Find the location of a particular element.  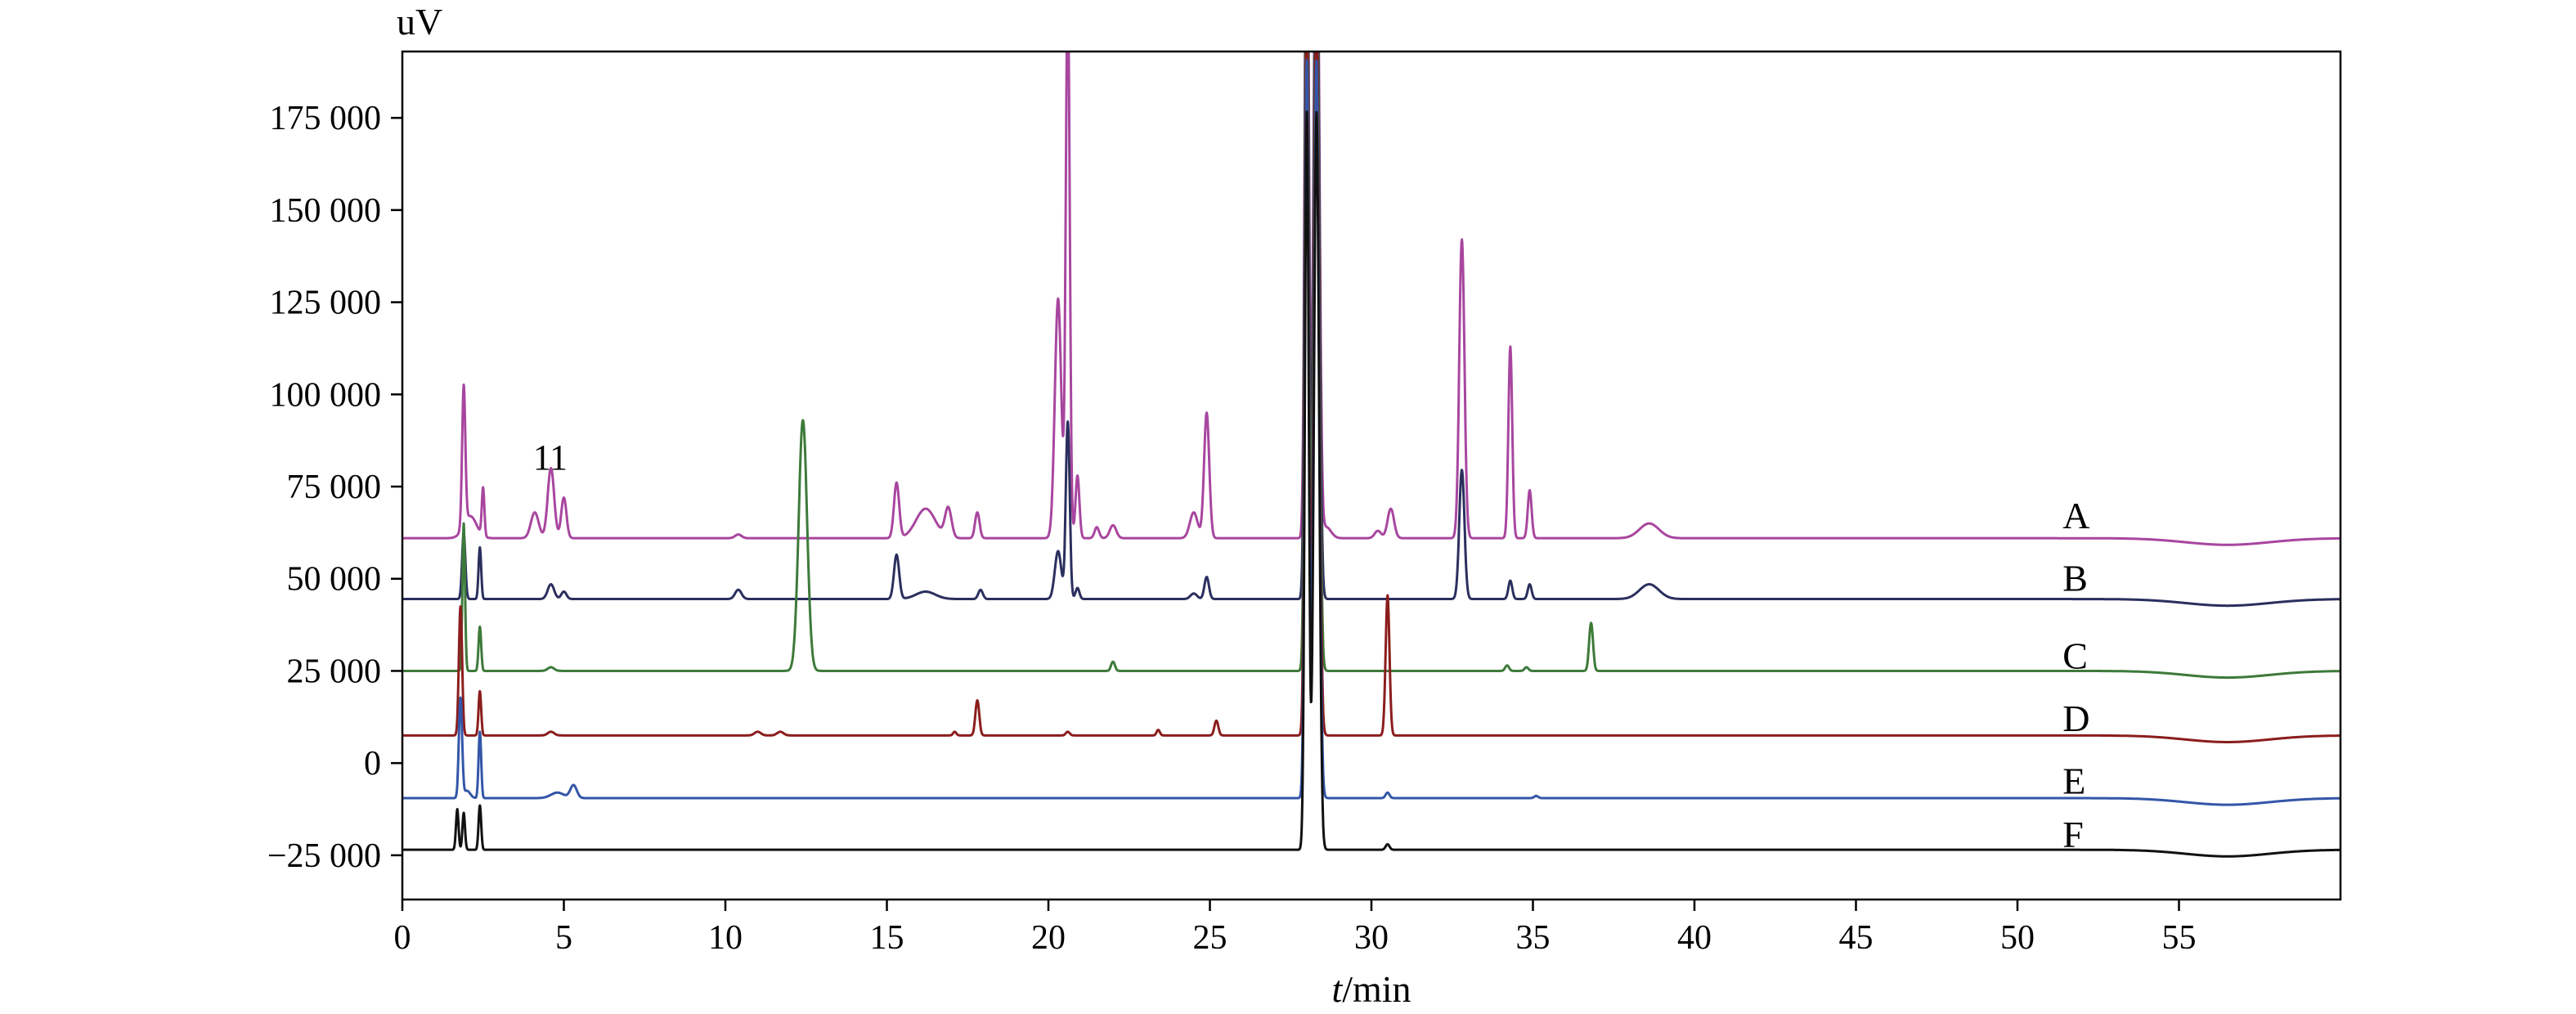

x-tick-label-11: 55 is located at coordinates (2179, 938).